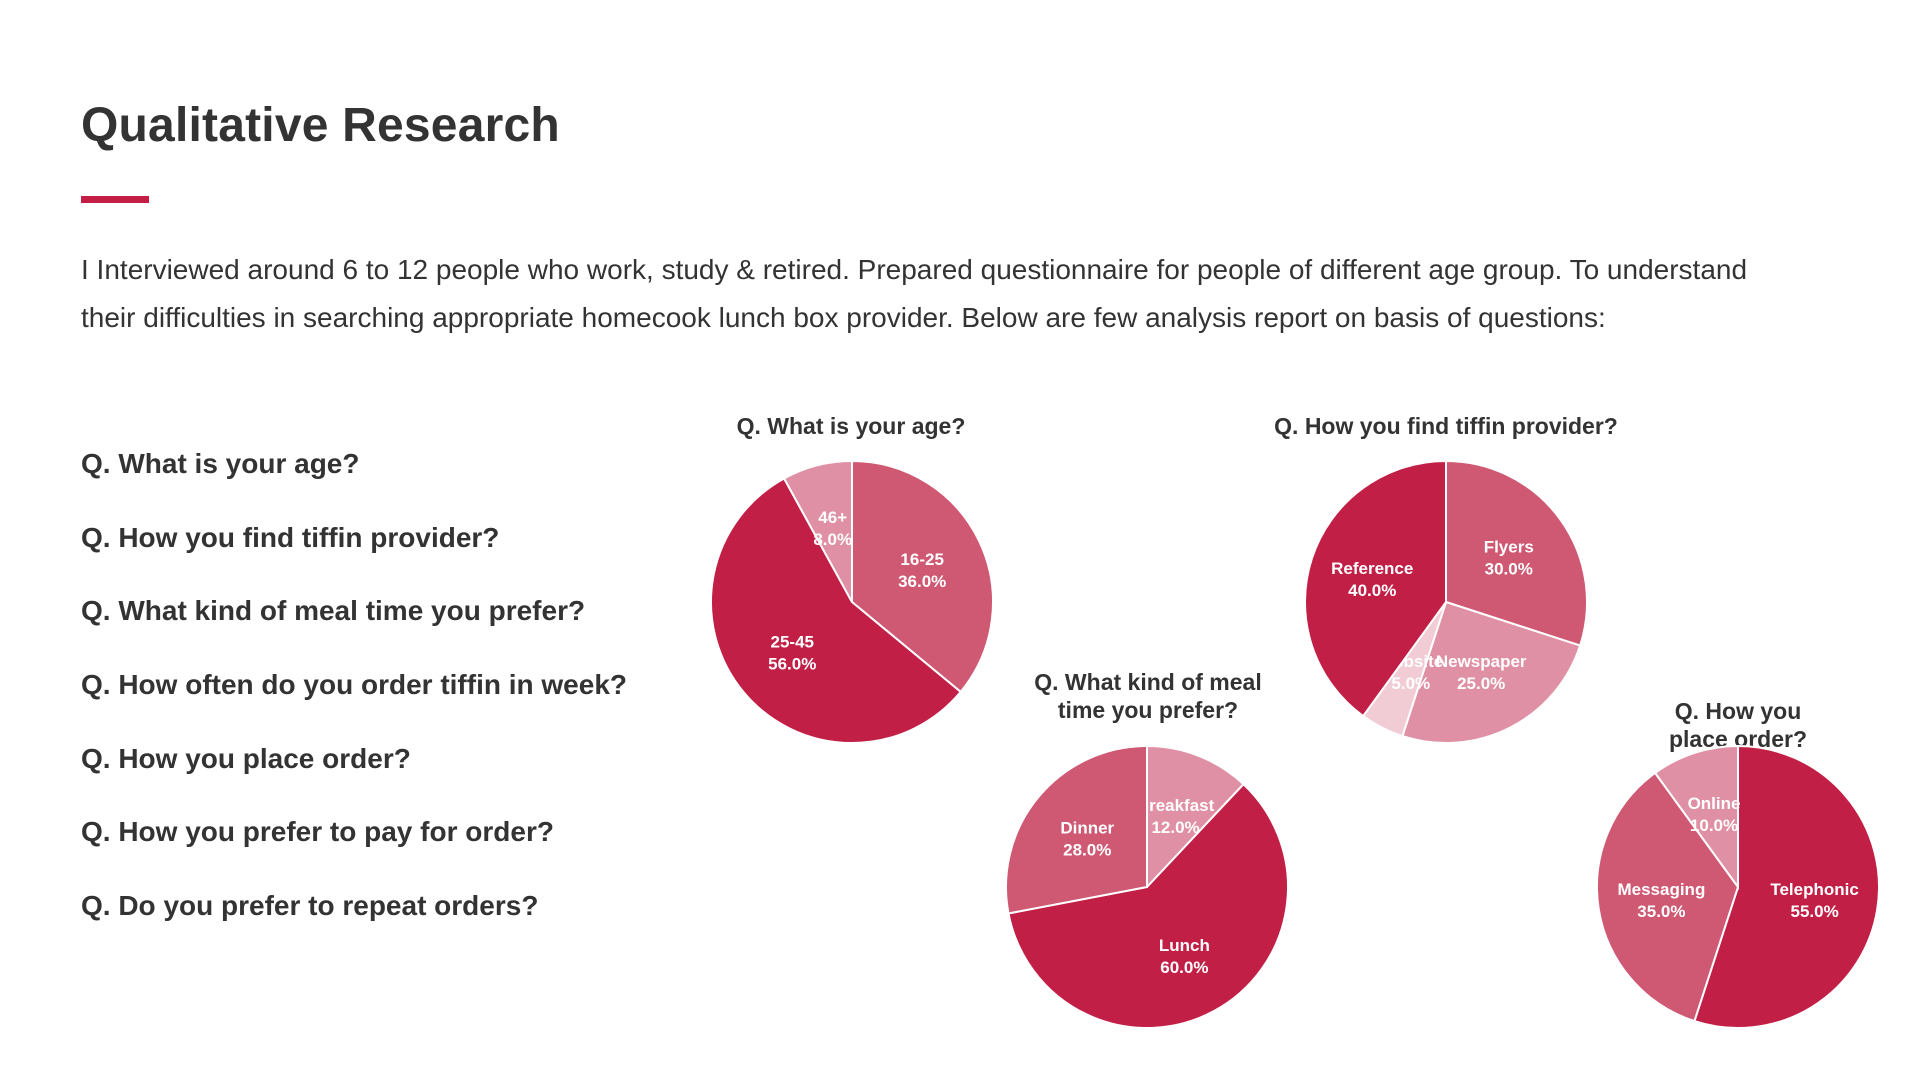  What do you see at coordinates (290, 537) in the screenshot?
I see `question-item: Q. How you find tiffin provider?` at bounding box center [290, 537].